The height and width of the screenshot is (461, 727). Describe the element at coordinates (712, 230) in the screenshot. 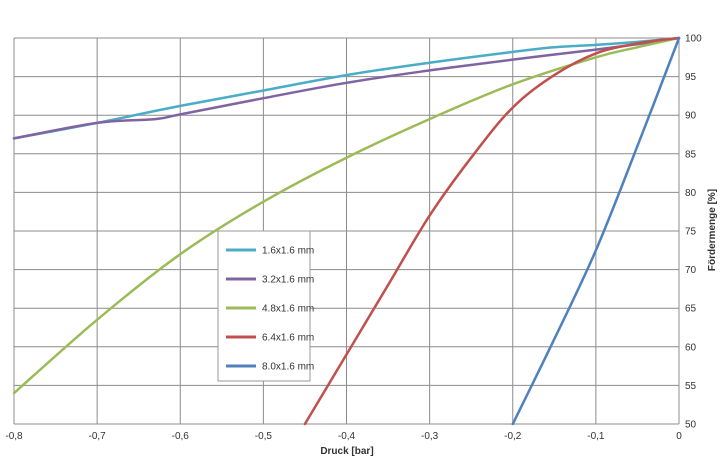

I see `y-axis-title: Fördermenge [%]` at that location.